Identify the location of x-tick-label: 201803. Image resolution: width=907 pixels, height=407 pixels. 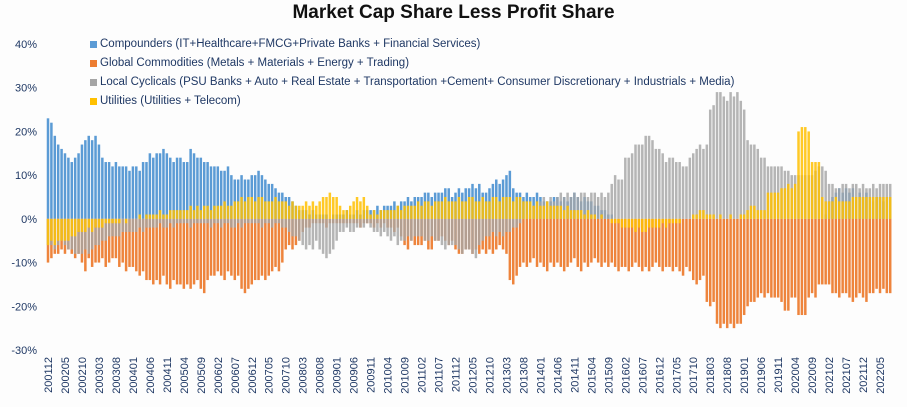
(711, 375).